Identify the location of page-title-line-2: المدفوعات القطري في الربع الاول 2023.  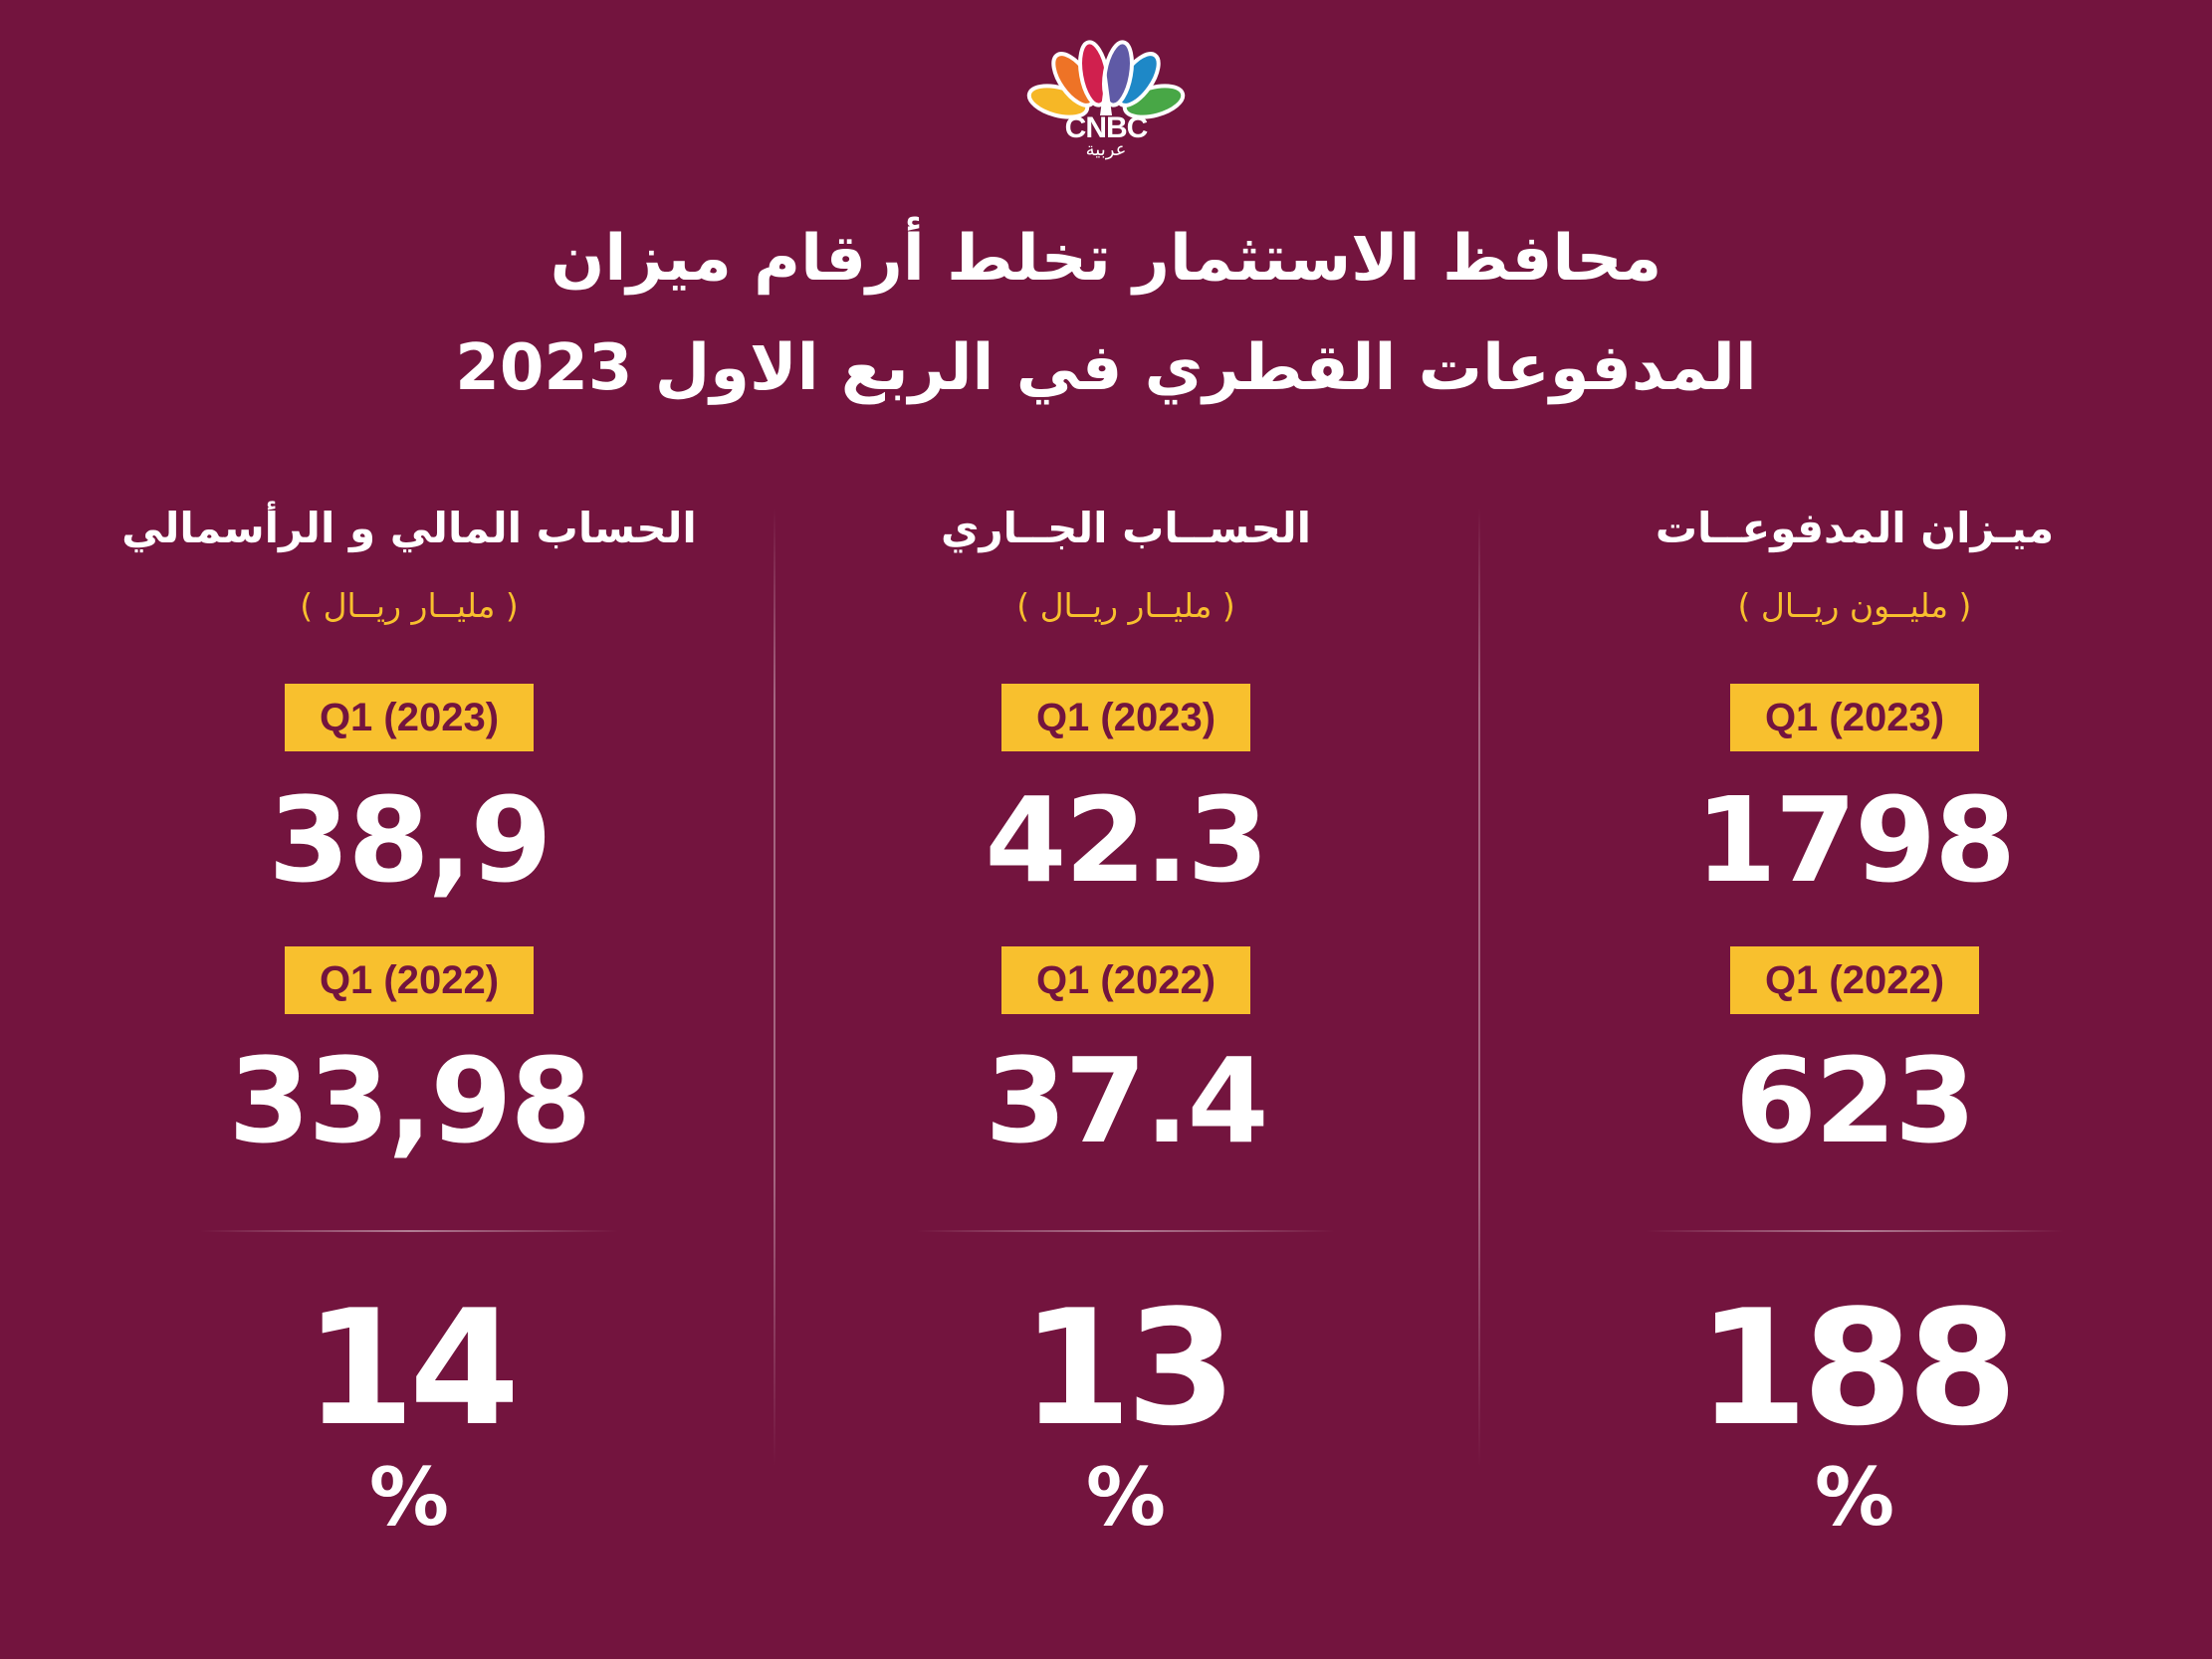
(1106, 368).